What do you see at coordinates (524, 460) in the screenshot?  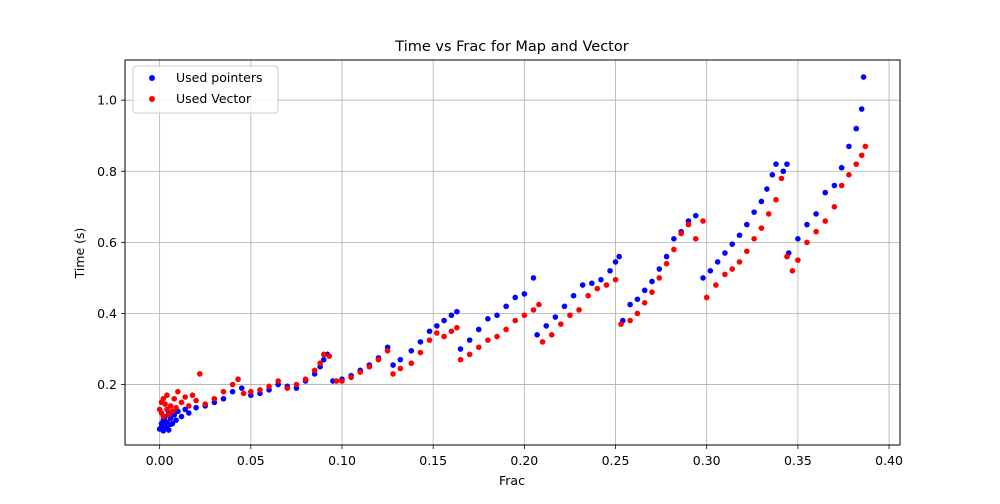 I see `x-tick-label: 0.20` at bounding box center [524, 460].